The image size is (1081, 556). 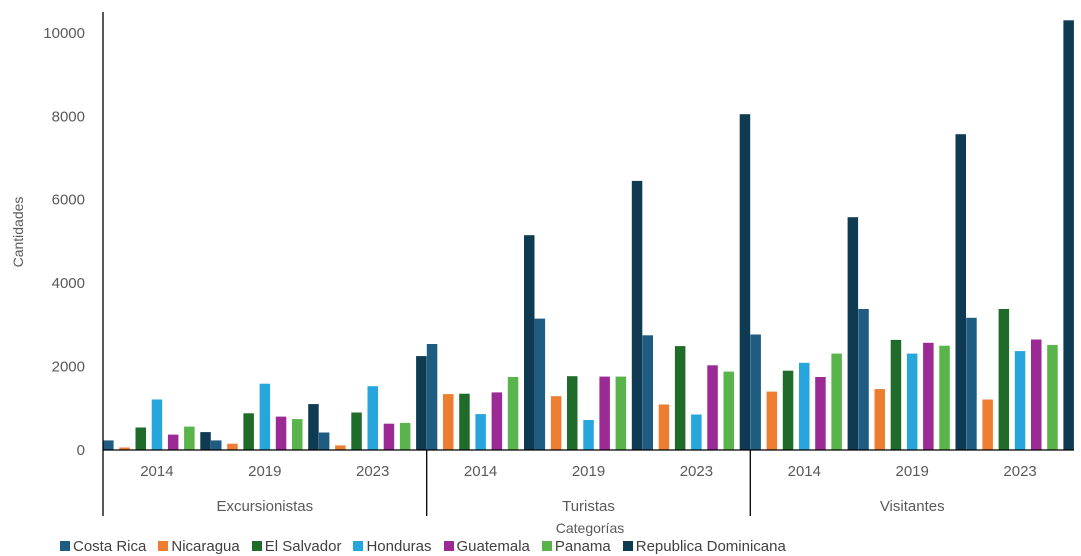 What do you see at coordinates (64, 33) in the screenshot?
I see `y-tick-label: 10000` at bounding box center [64, 33].